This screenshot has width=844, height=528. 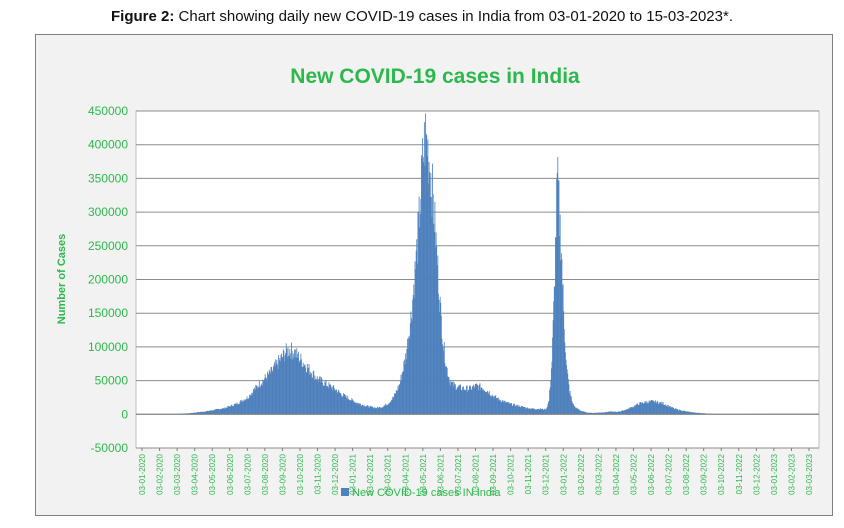 What do you see at coordinates (108, 246) in the screenshot?
I see `y-tick-label: 250000` at bounding box center [108, 246].